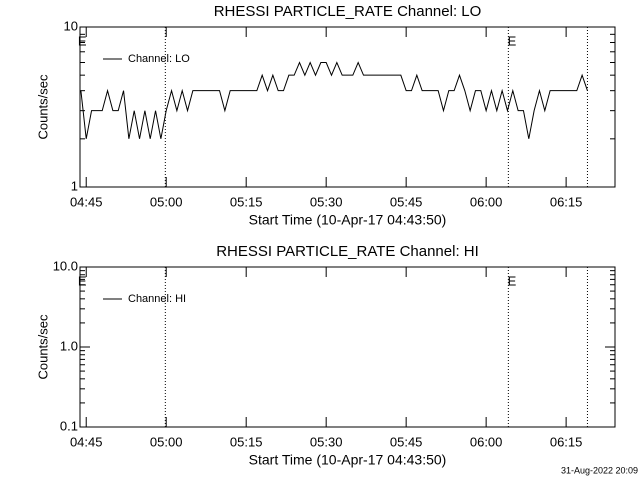 Image resolution: width=640 pixels, height=480 pixels. Describe the element at coordinates (71, 25) in the screenshot. I see `y-tick-label: 10` at that location.